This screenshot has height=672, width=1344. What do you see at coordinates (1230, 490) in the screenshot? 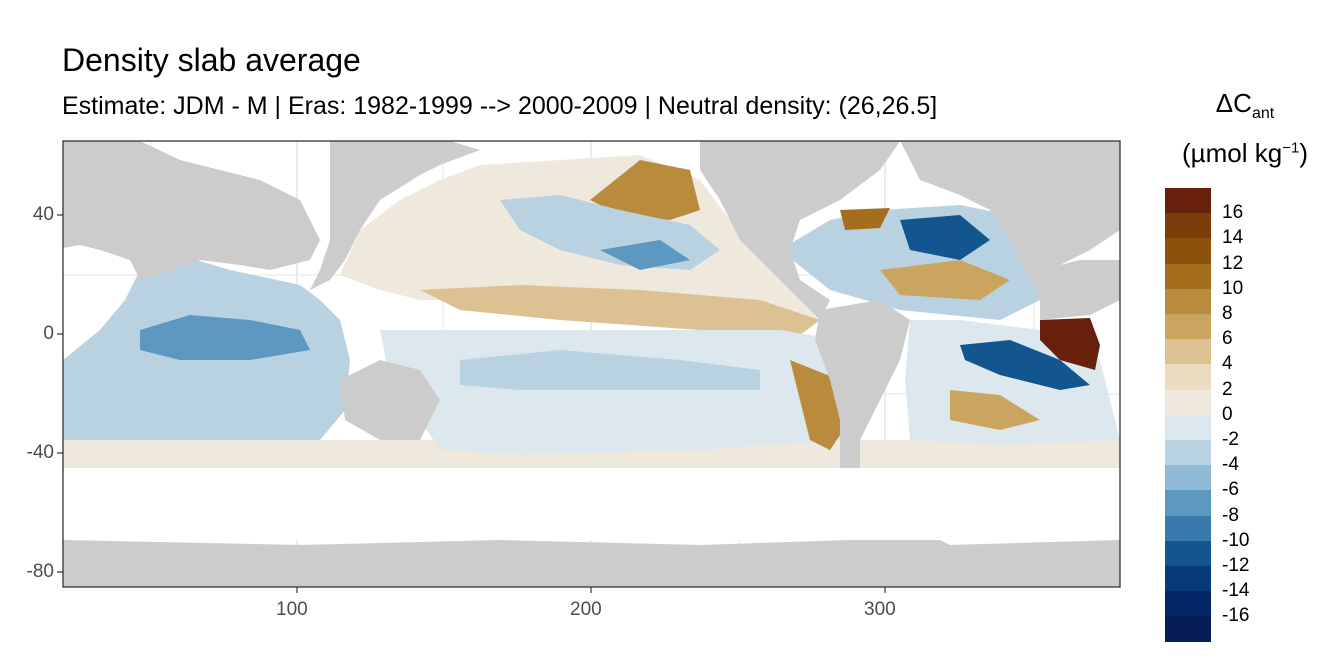
I see `legend-label: -6` at bounding box center [1230, 490].